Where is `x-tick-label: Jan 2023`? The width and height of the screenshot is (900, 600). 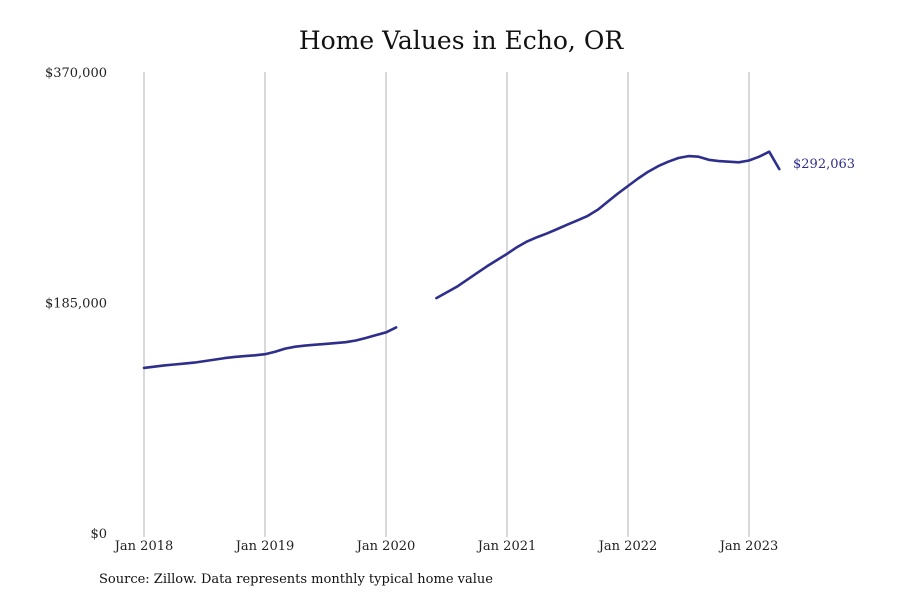
x-tick-label: Jan 2023 is located at coordinates (748, 546).